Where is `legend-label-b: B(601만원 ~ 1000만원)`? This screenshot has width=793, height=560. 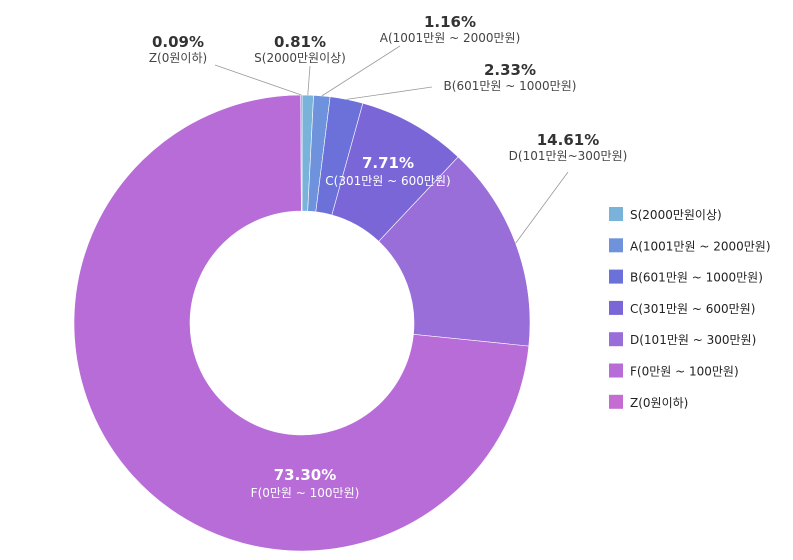 legend-label-b: B(601만원 ~ 1000만원) is located at coordinates (696, 278).